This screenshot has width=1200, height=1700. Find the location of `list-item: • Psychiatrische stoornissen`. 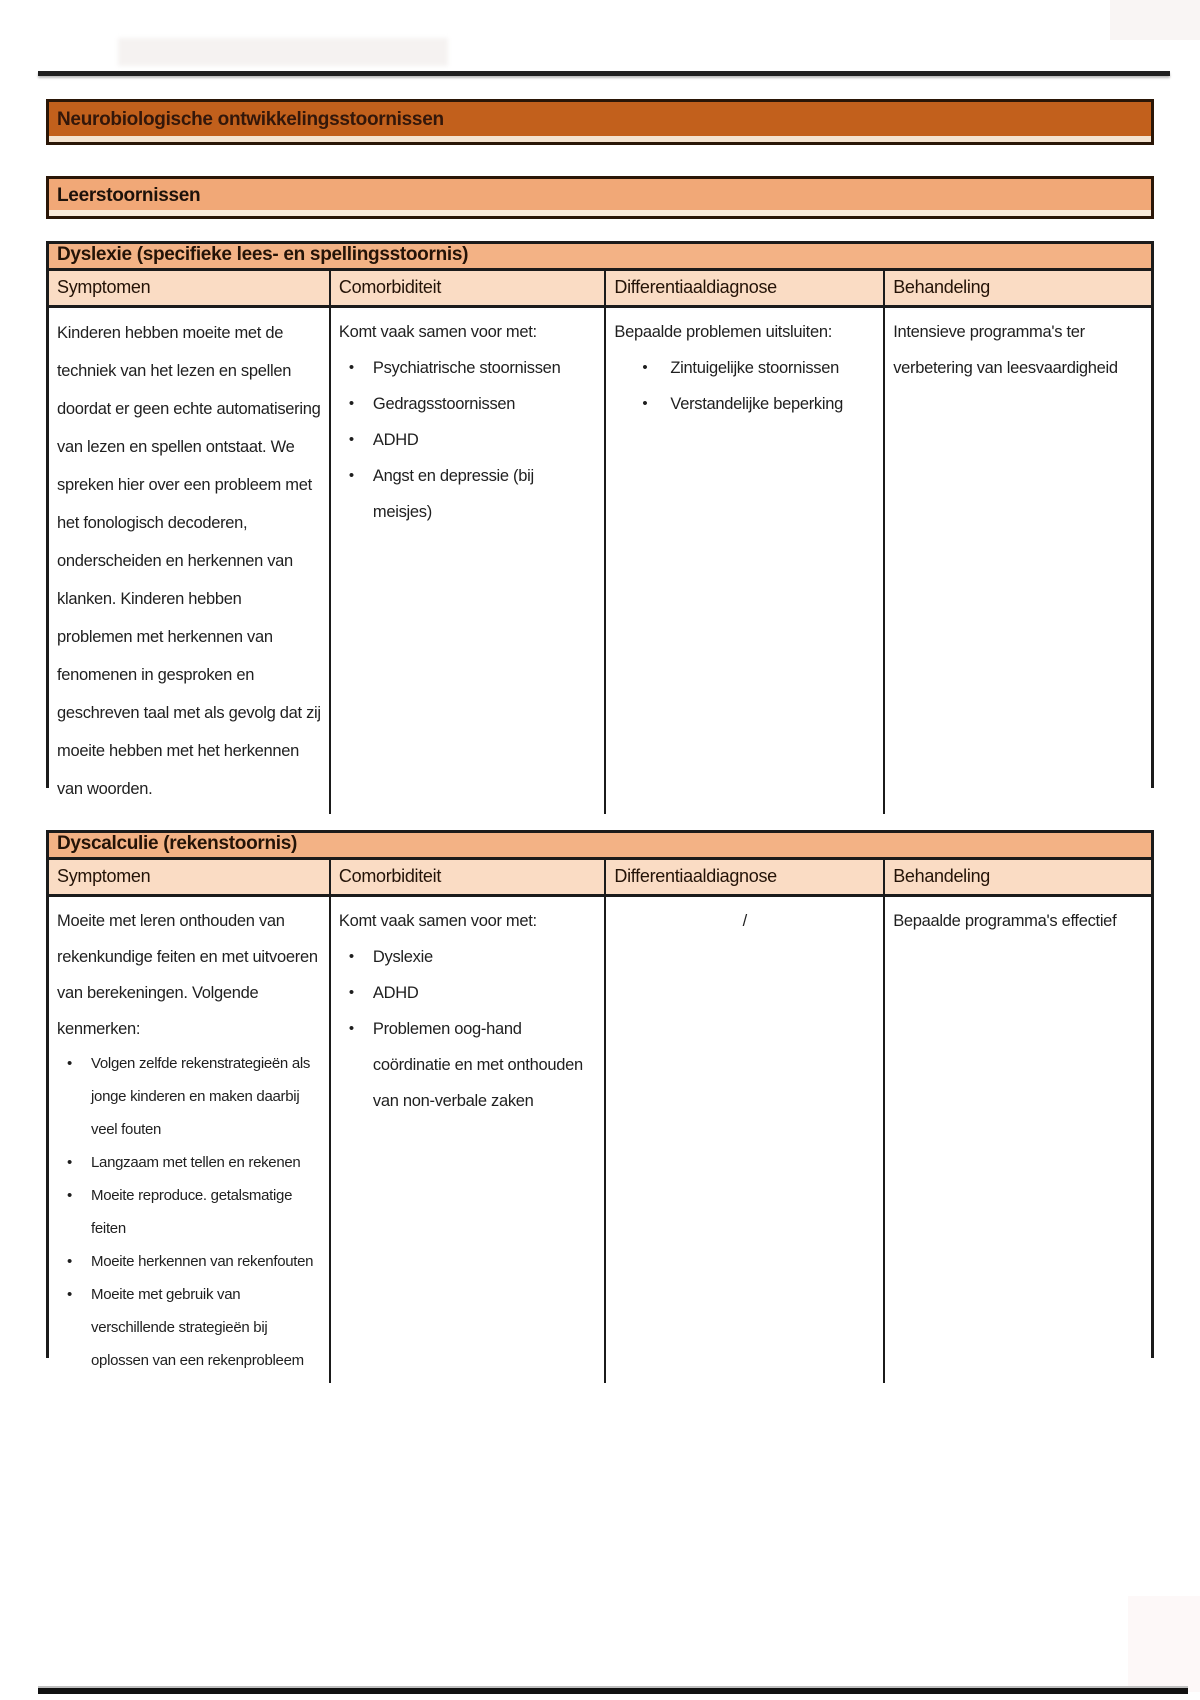

list-item: • Psychiatrische stoornissen is located at coordinates (468, 368).